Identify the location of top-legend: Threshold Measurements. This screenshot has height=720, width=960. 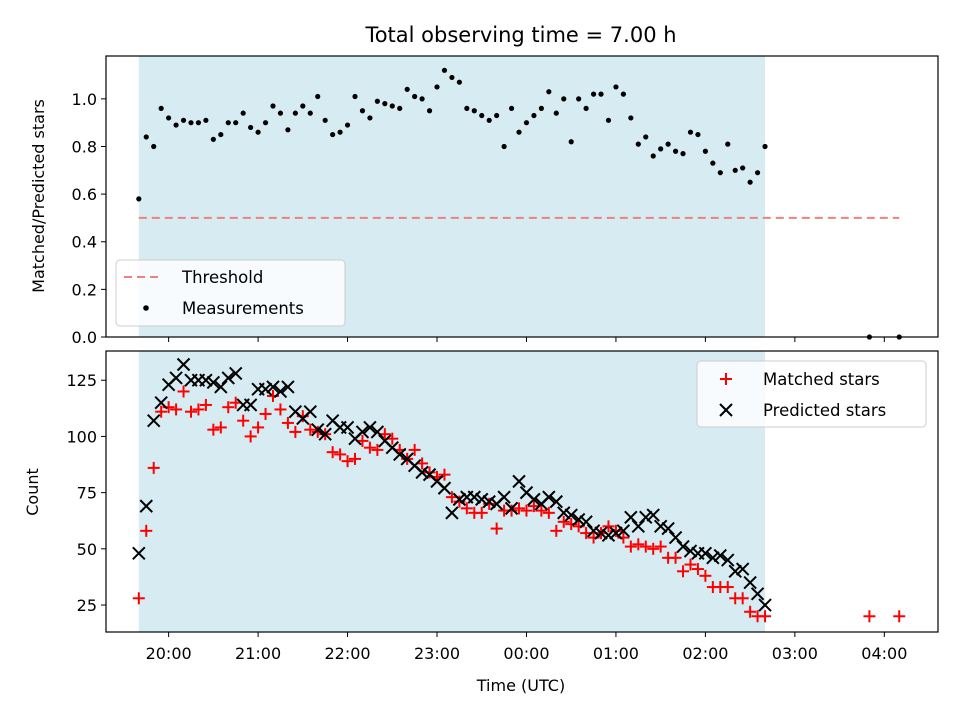
(230, 293).